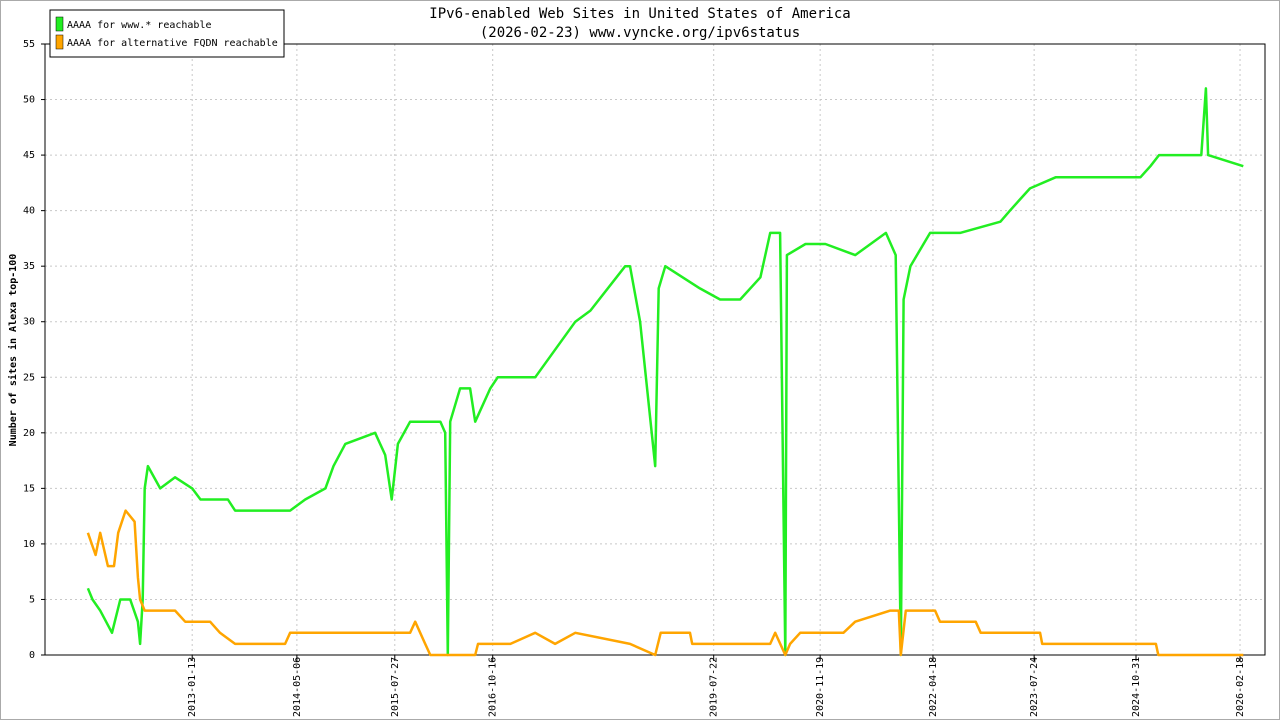 The image size is (1280, 720). I want to click on y-tick-label: 15, so click(29, 488).